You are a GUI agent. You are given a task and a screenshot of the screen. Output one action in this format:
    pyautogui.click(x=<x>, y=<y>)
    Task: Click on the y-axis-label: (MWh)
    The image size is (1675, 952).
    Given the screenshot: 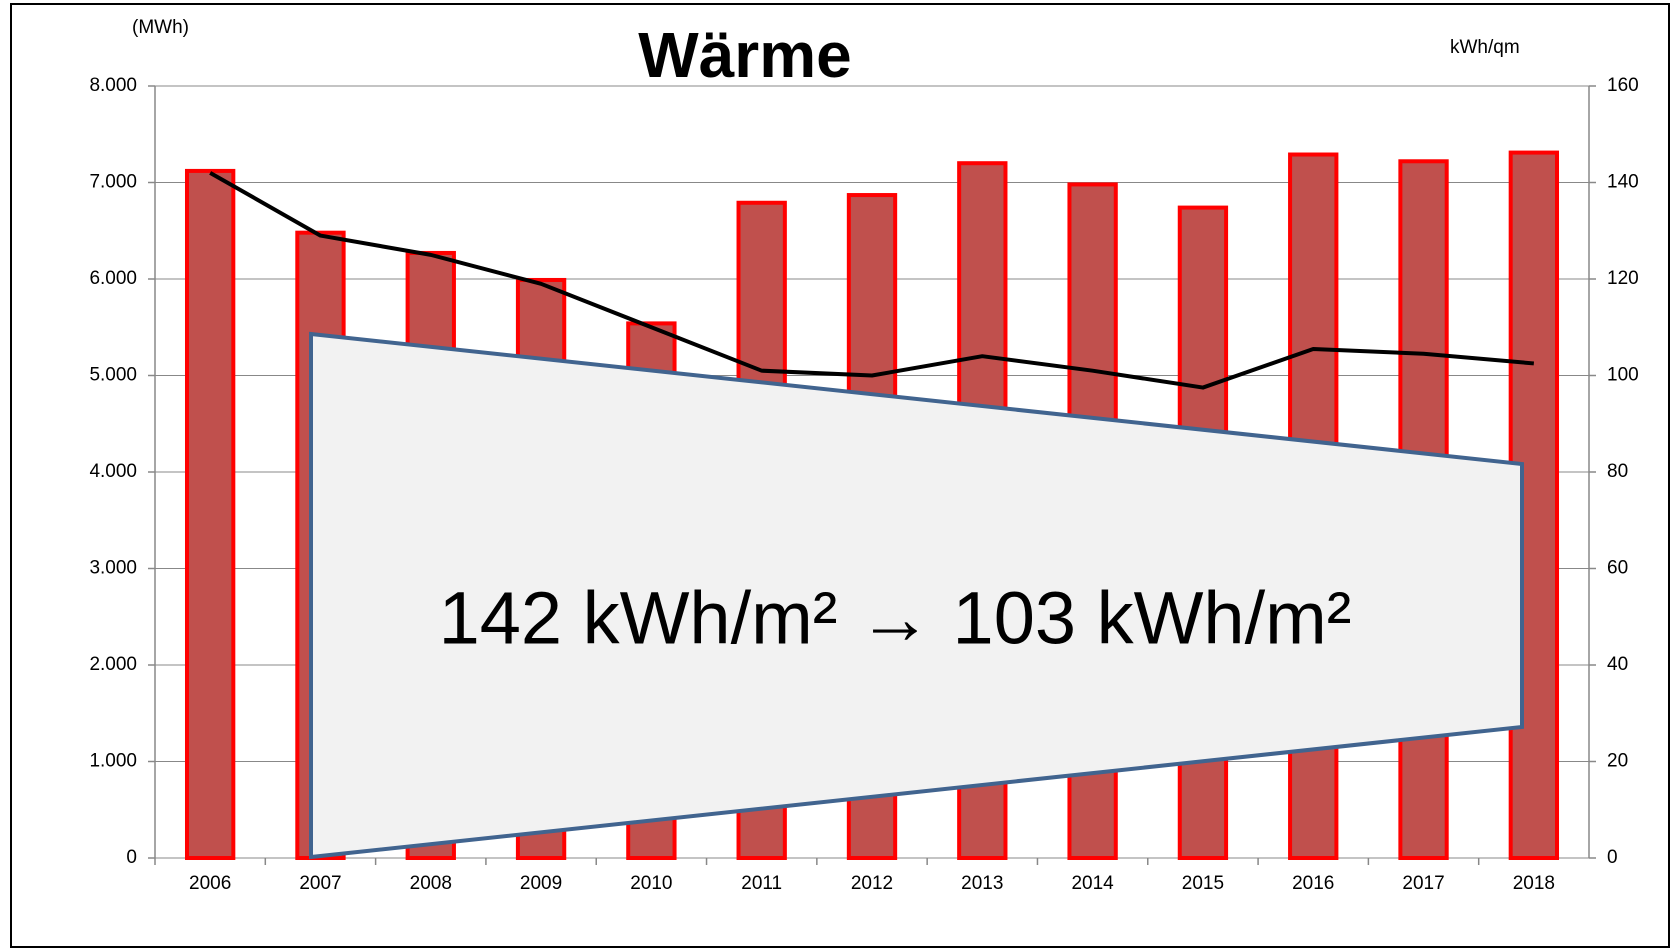 What is the action you would take?
    pyautogui.click(x=160, y=27)
    